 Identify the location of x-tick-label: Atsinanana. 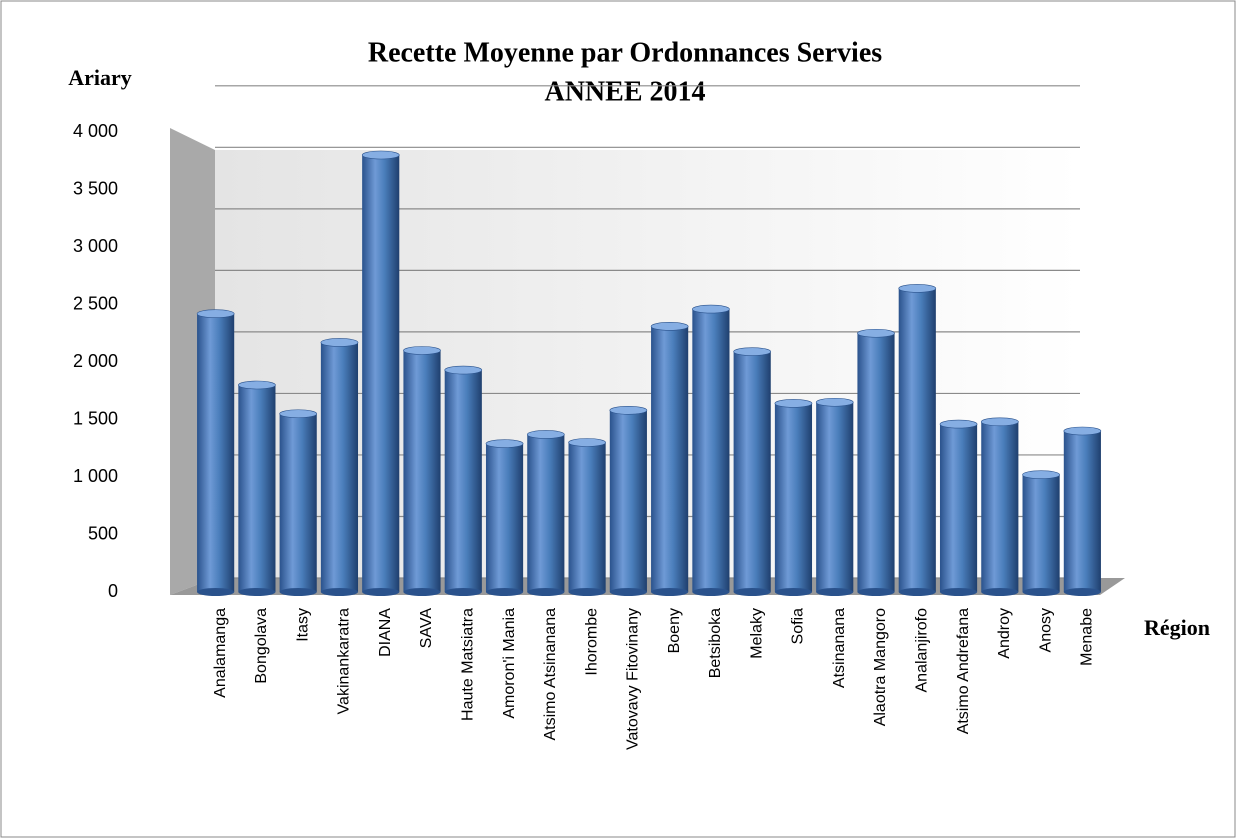
(839, 648).